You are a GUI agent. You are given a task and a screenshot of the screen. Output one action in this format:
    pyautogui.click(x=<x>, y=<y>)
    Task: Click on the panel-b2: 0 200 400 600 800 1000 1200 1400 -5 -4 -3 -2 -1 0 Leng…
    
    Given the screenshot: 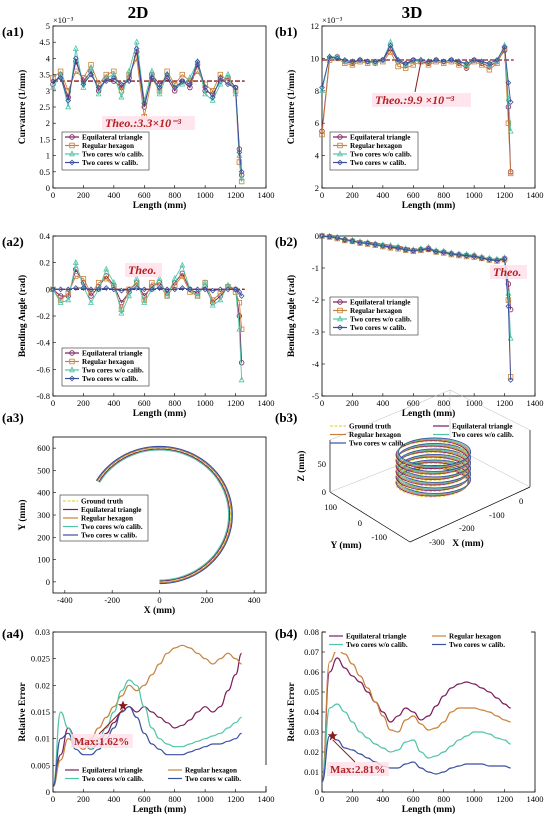 What is the action you would take?
    pyautogui.click(x=409, y=325)
    